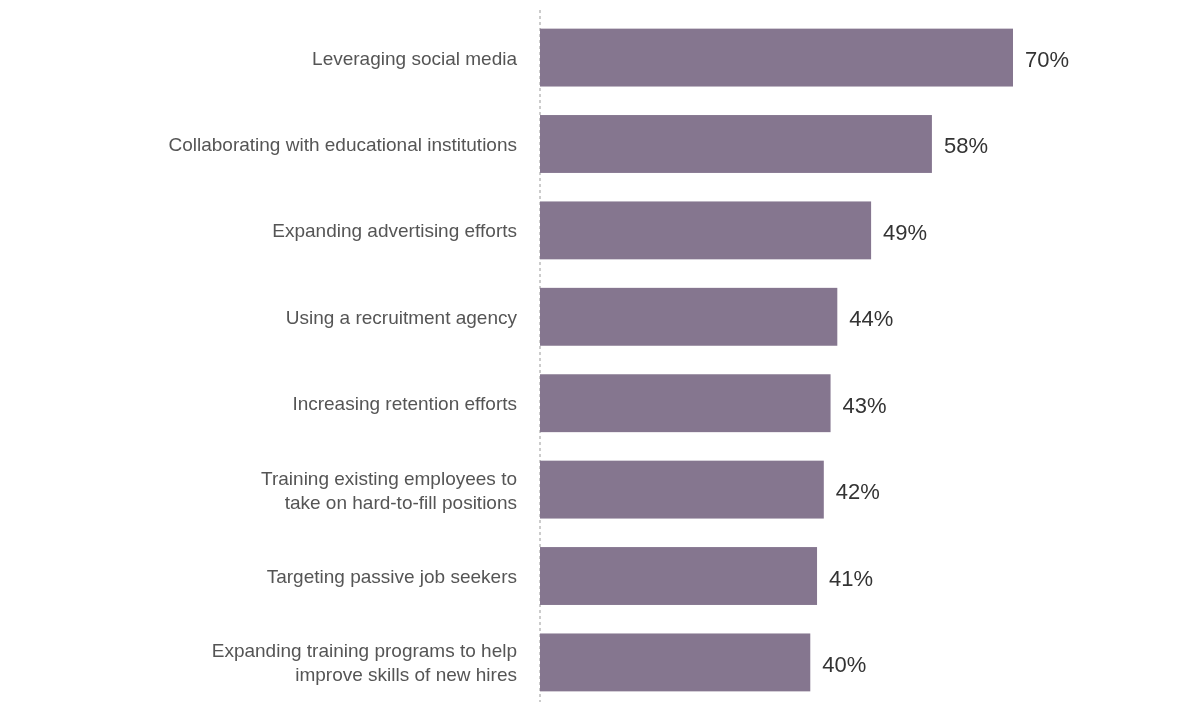 The height and width of the screenshot is (702, 1202). Describe the element at coordinates (415, 58) in the screenshot. I see `y-tick-label: Leveraging social media` at that location.